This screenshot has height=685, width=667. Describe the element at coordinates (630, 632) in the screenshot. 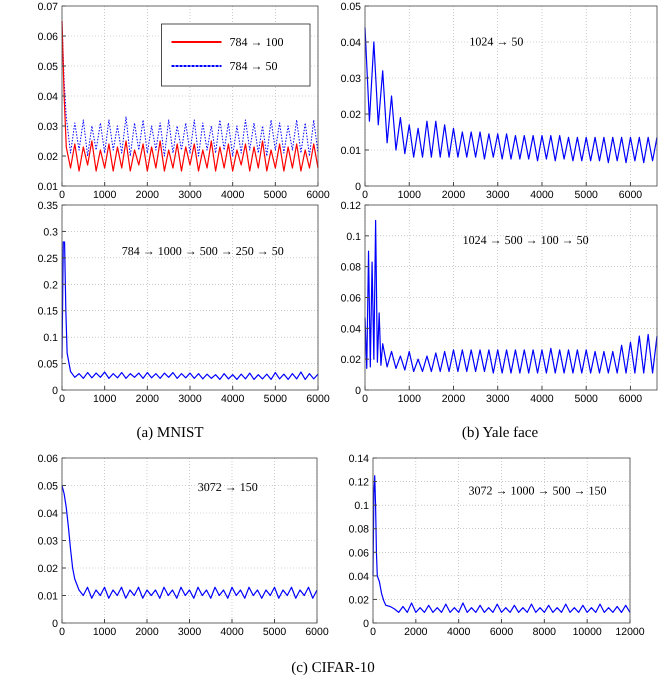

I see `x-tick-label: 12000` at that location.